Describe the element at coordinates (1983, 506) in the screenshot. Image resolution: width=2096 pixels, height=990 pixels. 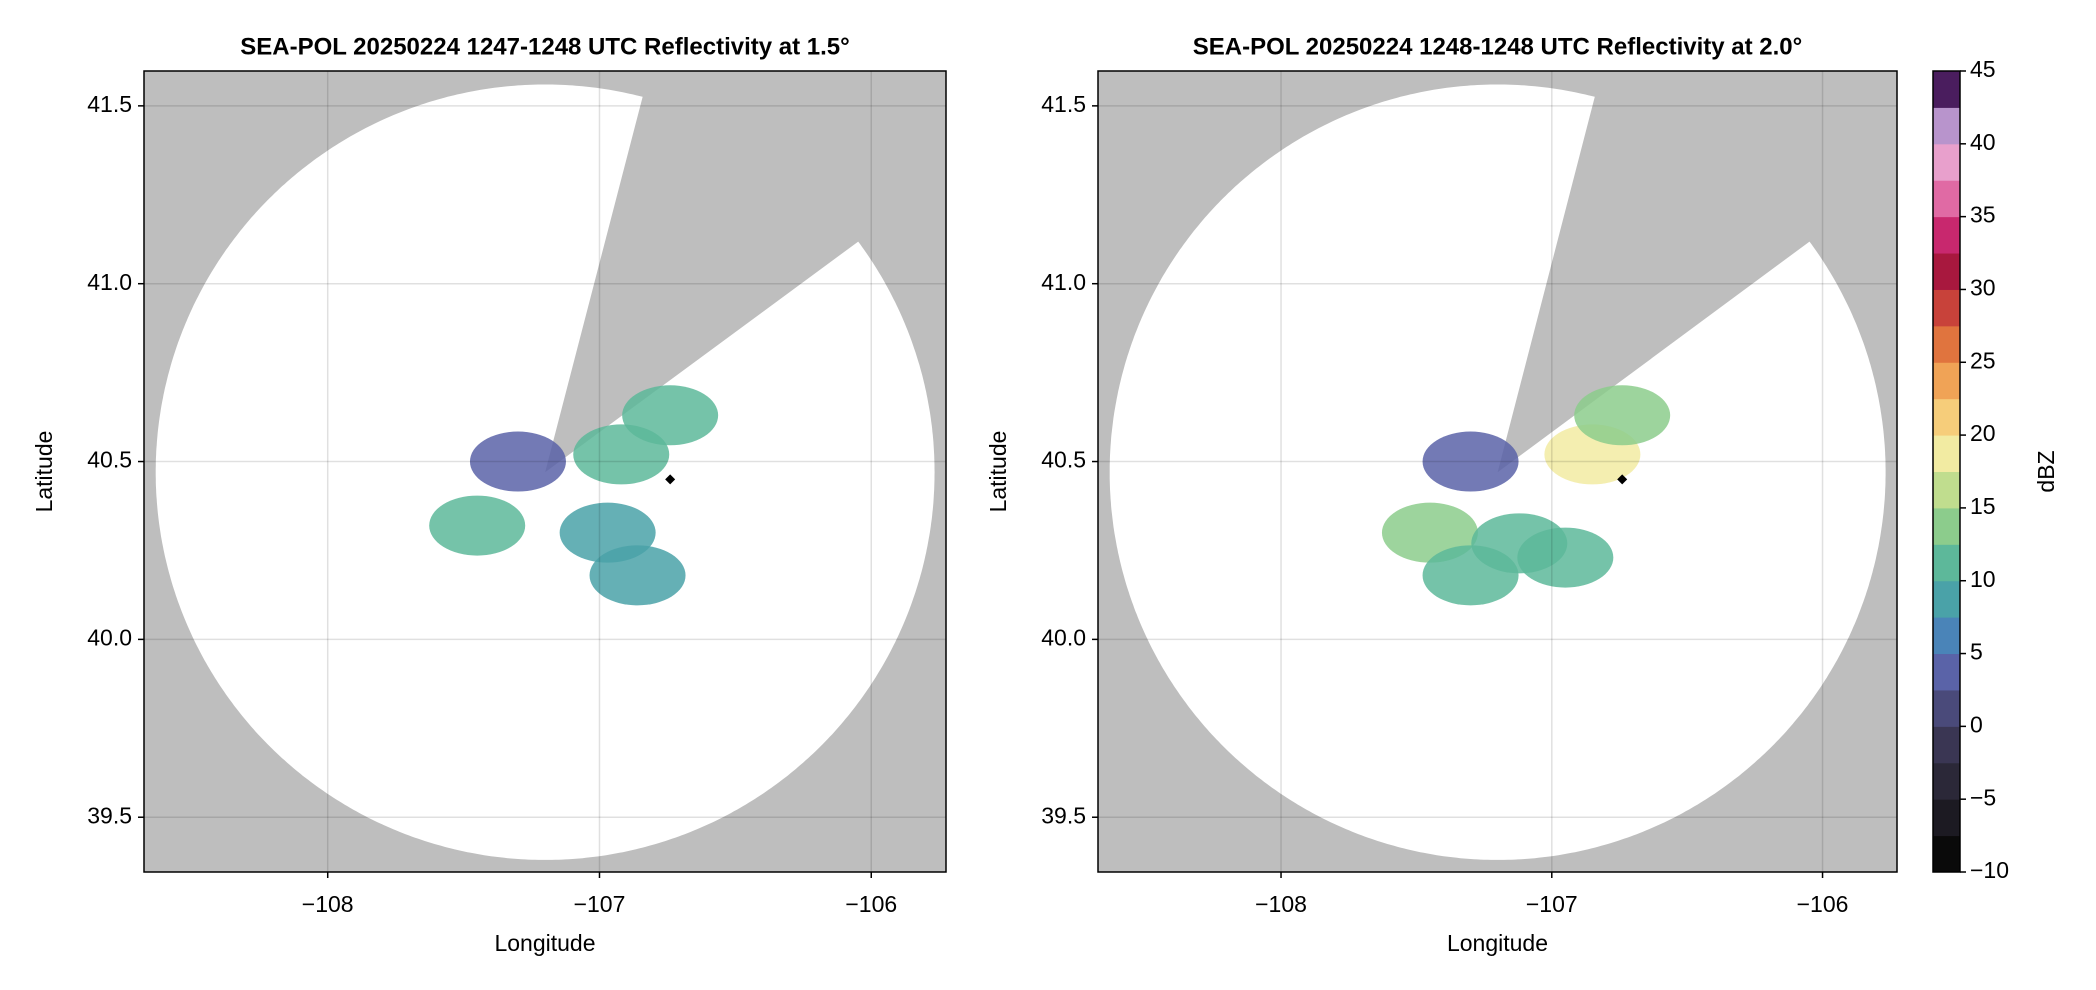
I see `colorbar-tick-label: 15` at that location.